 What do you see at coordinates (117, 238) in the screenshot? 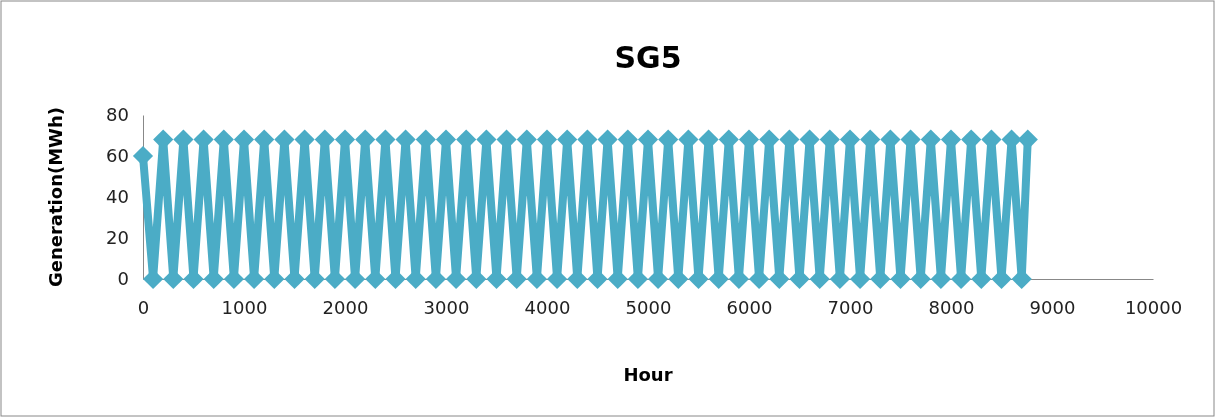
I see `y-tick-label: 20` at bounding box center [117, 238].